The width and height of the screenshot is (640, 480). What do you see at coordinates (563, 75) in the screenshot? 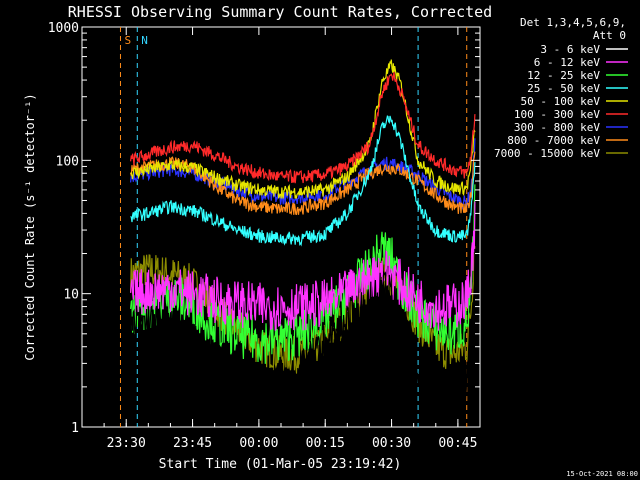
I see `legend-label-2: 12 - 25 keV` at bounding box center [563, 75].